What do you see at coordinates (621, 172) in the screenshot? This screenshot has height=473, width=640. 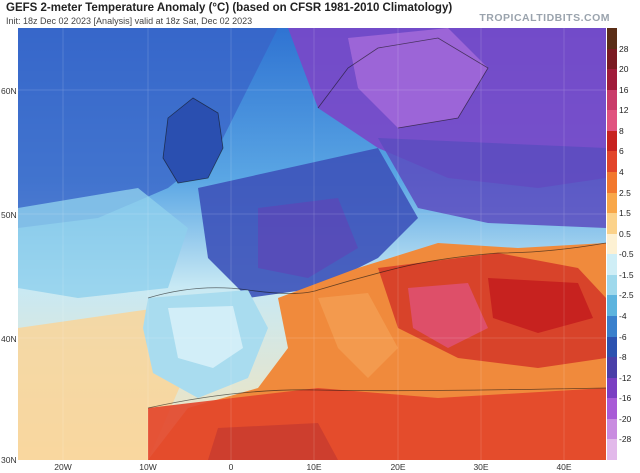 I see `colorbar-label: 4` at bounding box center [621, 172].